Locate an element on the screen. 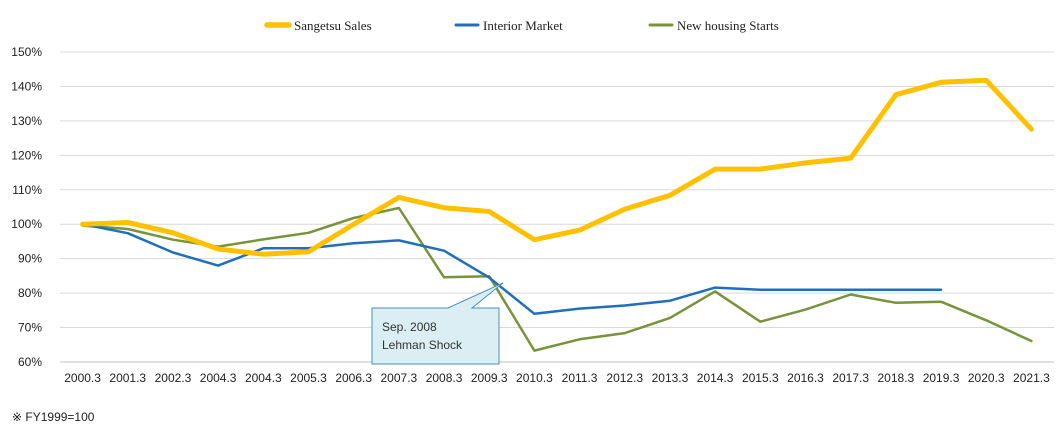 This screenshot has height=428, width=1064. y-tick-label: 140% is located at coordinates (26, 86).